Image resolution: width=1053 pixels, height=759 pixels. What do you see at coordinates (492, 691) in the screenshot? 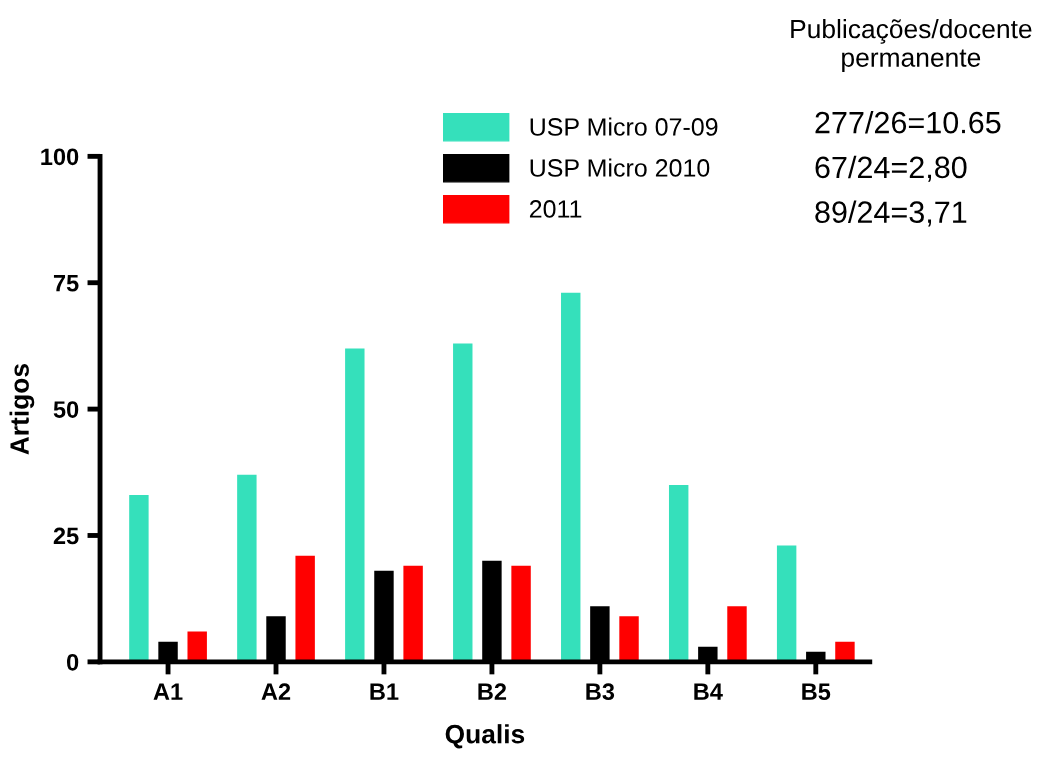
I see `x-tick-label: B2` at bounding box center [492, 691].